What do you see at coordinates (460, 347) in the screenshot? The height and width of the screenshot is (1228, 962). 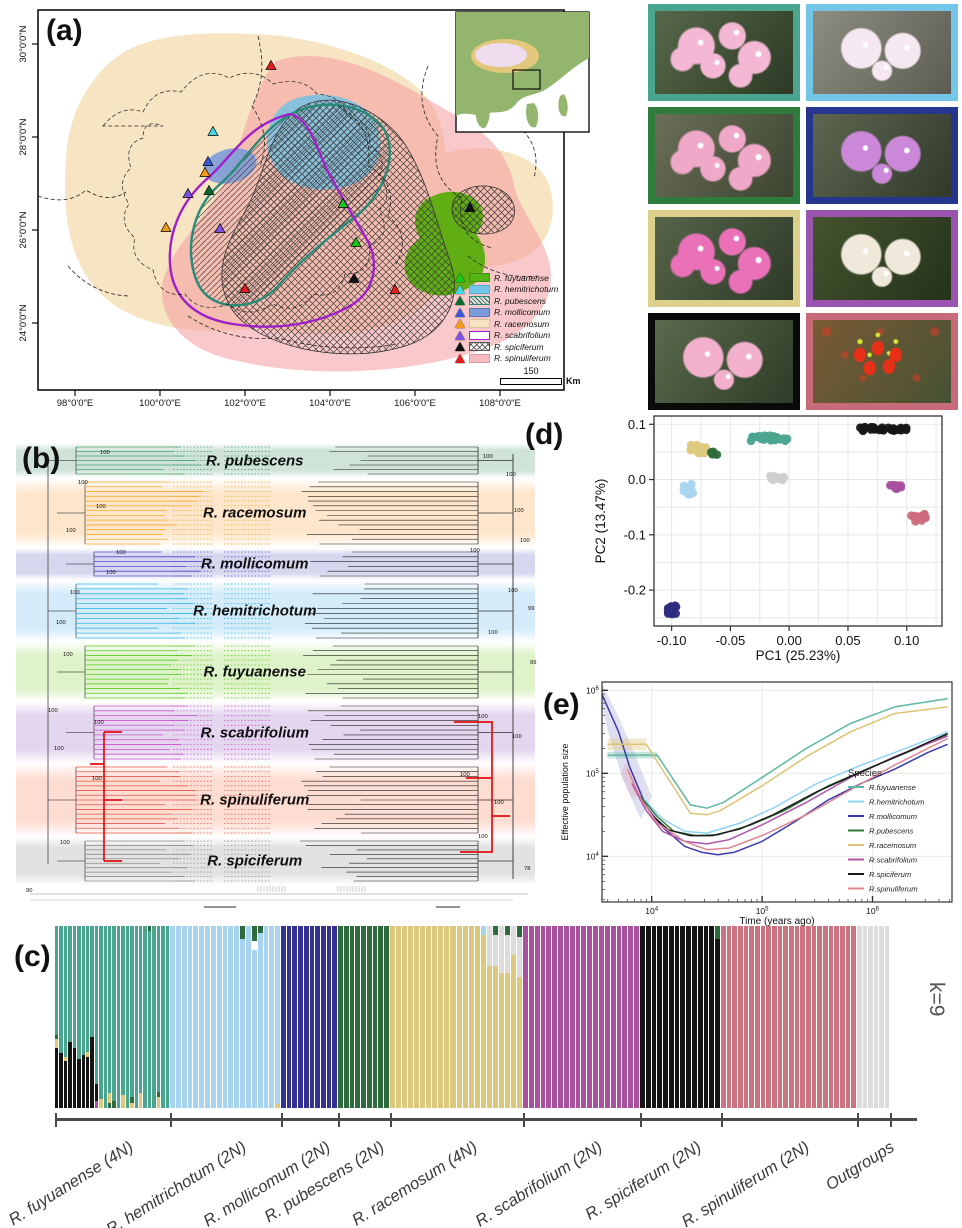 I see `legend-triangle-icon` at bounding box center [460, 347].